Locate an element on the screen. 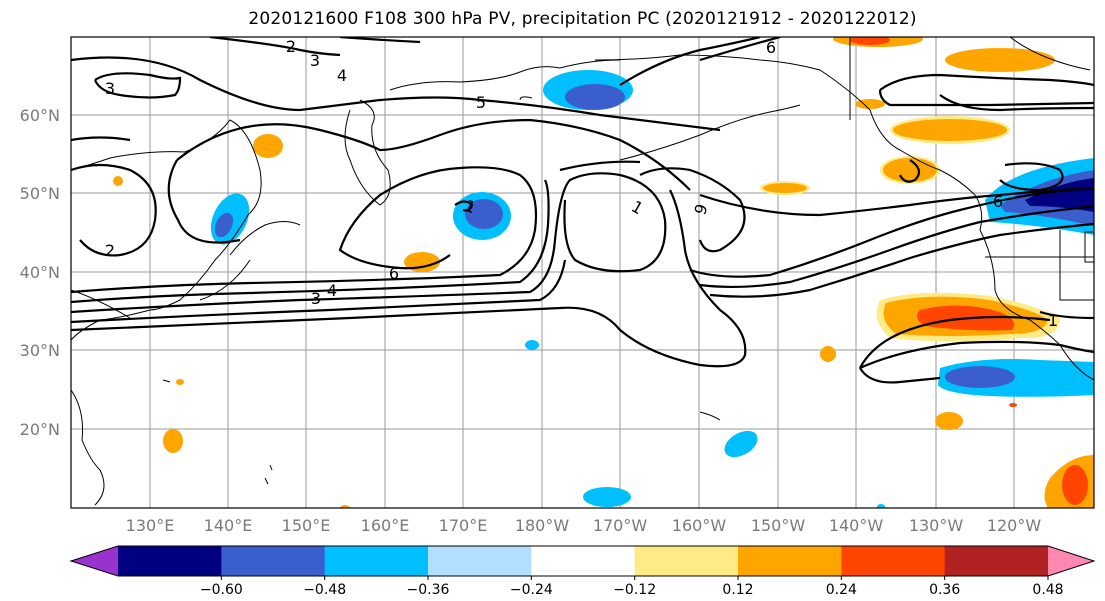 This screenshot has width=1105, height=601. colorbar-tick-label: −0.36 is located at coordinates (428, 590).